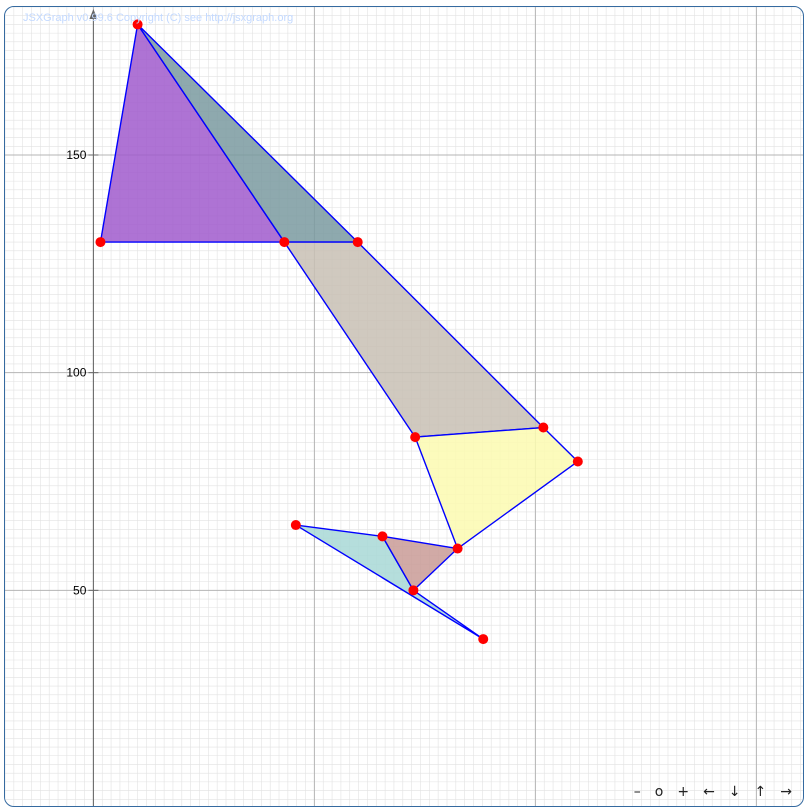  I want to click on point-l, so click(413, 590).